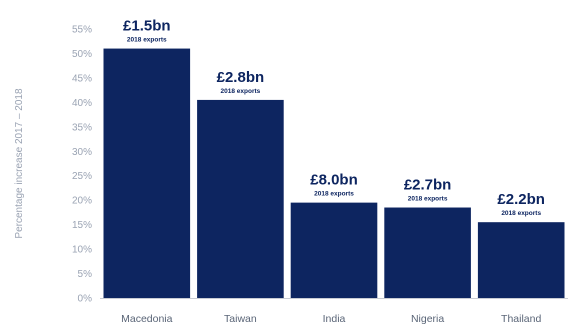  Describe the element at coordinates (240, 319) in the screenshot. I see `x-category-label: Taiwan` at that location.